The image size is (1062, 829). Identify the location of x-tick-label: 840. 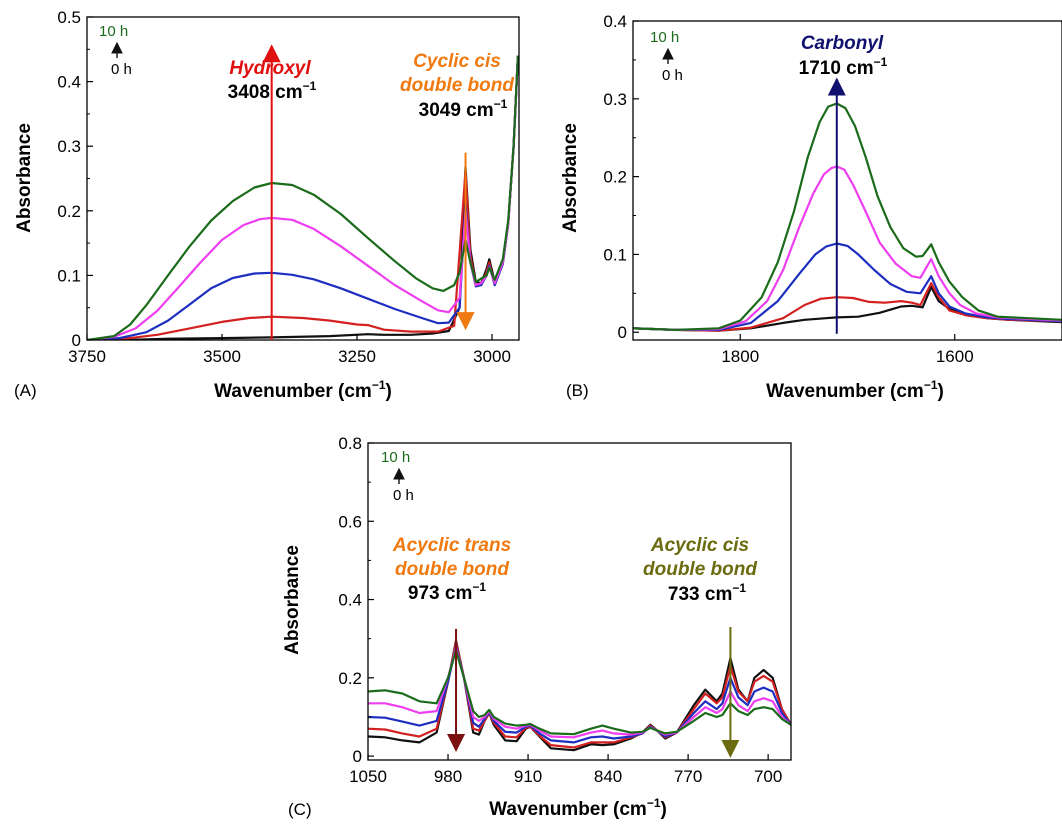
(608, 776).